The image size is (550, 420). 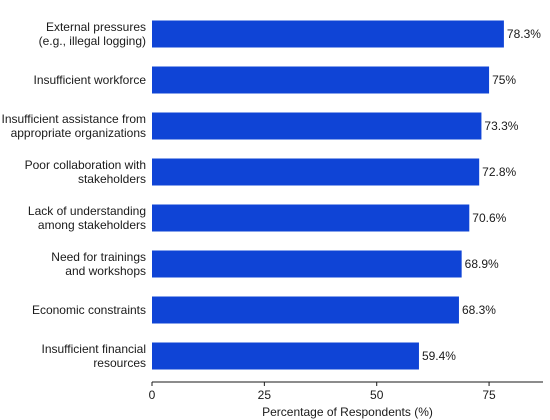 I want to click on value-label: 72.8%, so click(x=499, y=172).